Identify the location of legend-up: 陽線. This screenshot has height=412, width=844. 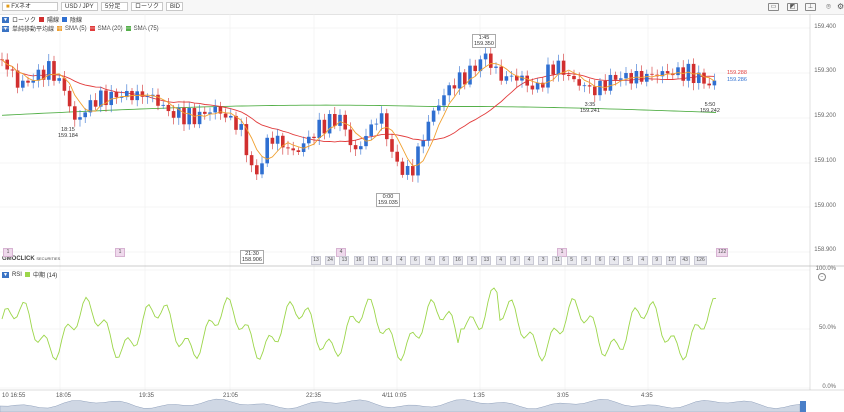
(52, 21).